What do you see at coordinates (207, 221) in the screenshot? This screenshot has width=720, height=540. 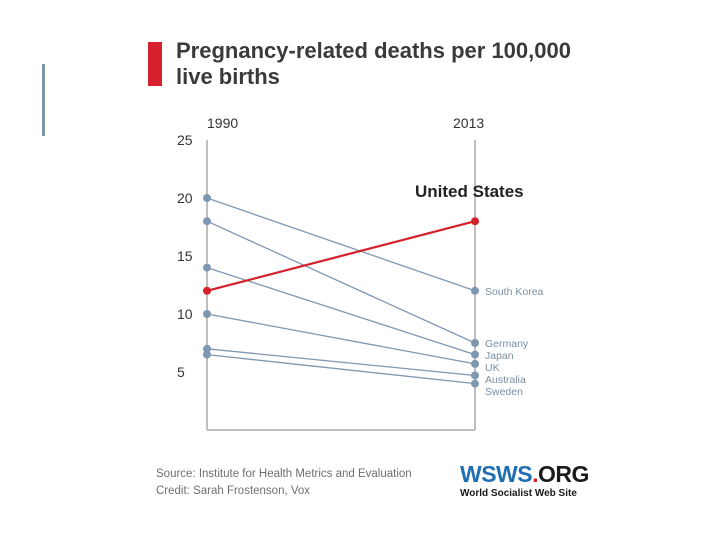 I see `point-germany-1990` at bounding box center [207, 221].